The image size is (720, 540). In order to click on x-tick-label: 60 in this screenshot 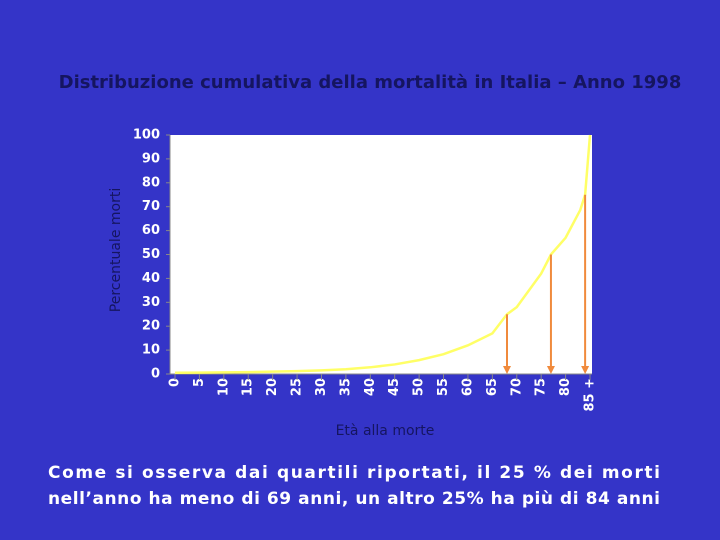, I will do `click(467, 387)`.